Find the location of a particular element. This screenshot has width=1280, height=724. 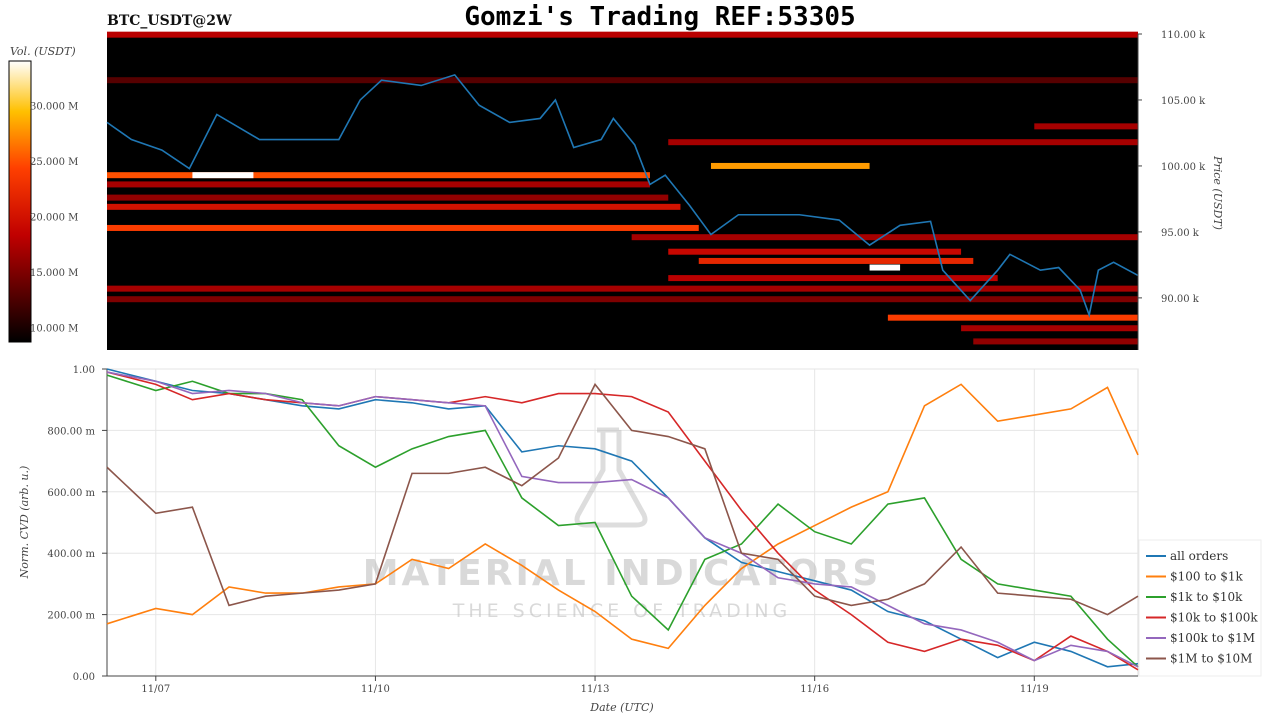

price-axis-label: Price (USDT) is located at coordinates (1217, 192).